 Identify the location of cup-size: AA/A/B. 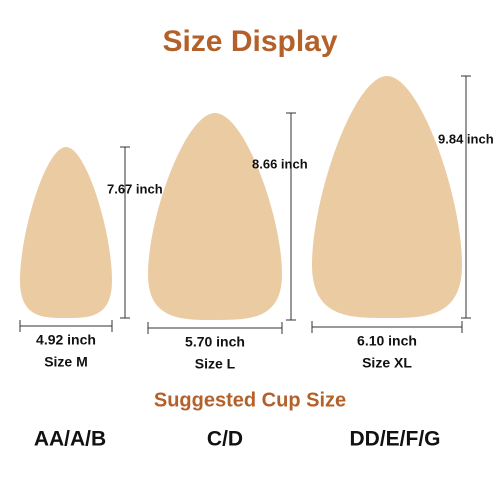
(70, 439).